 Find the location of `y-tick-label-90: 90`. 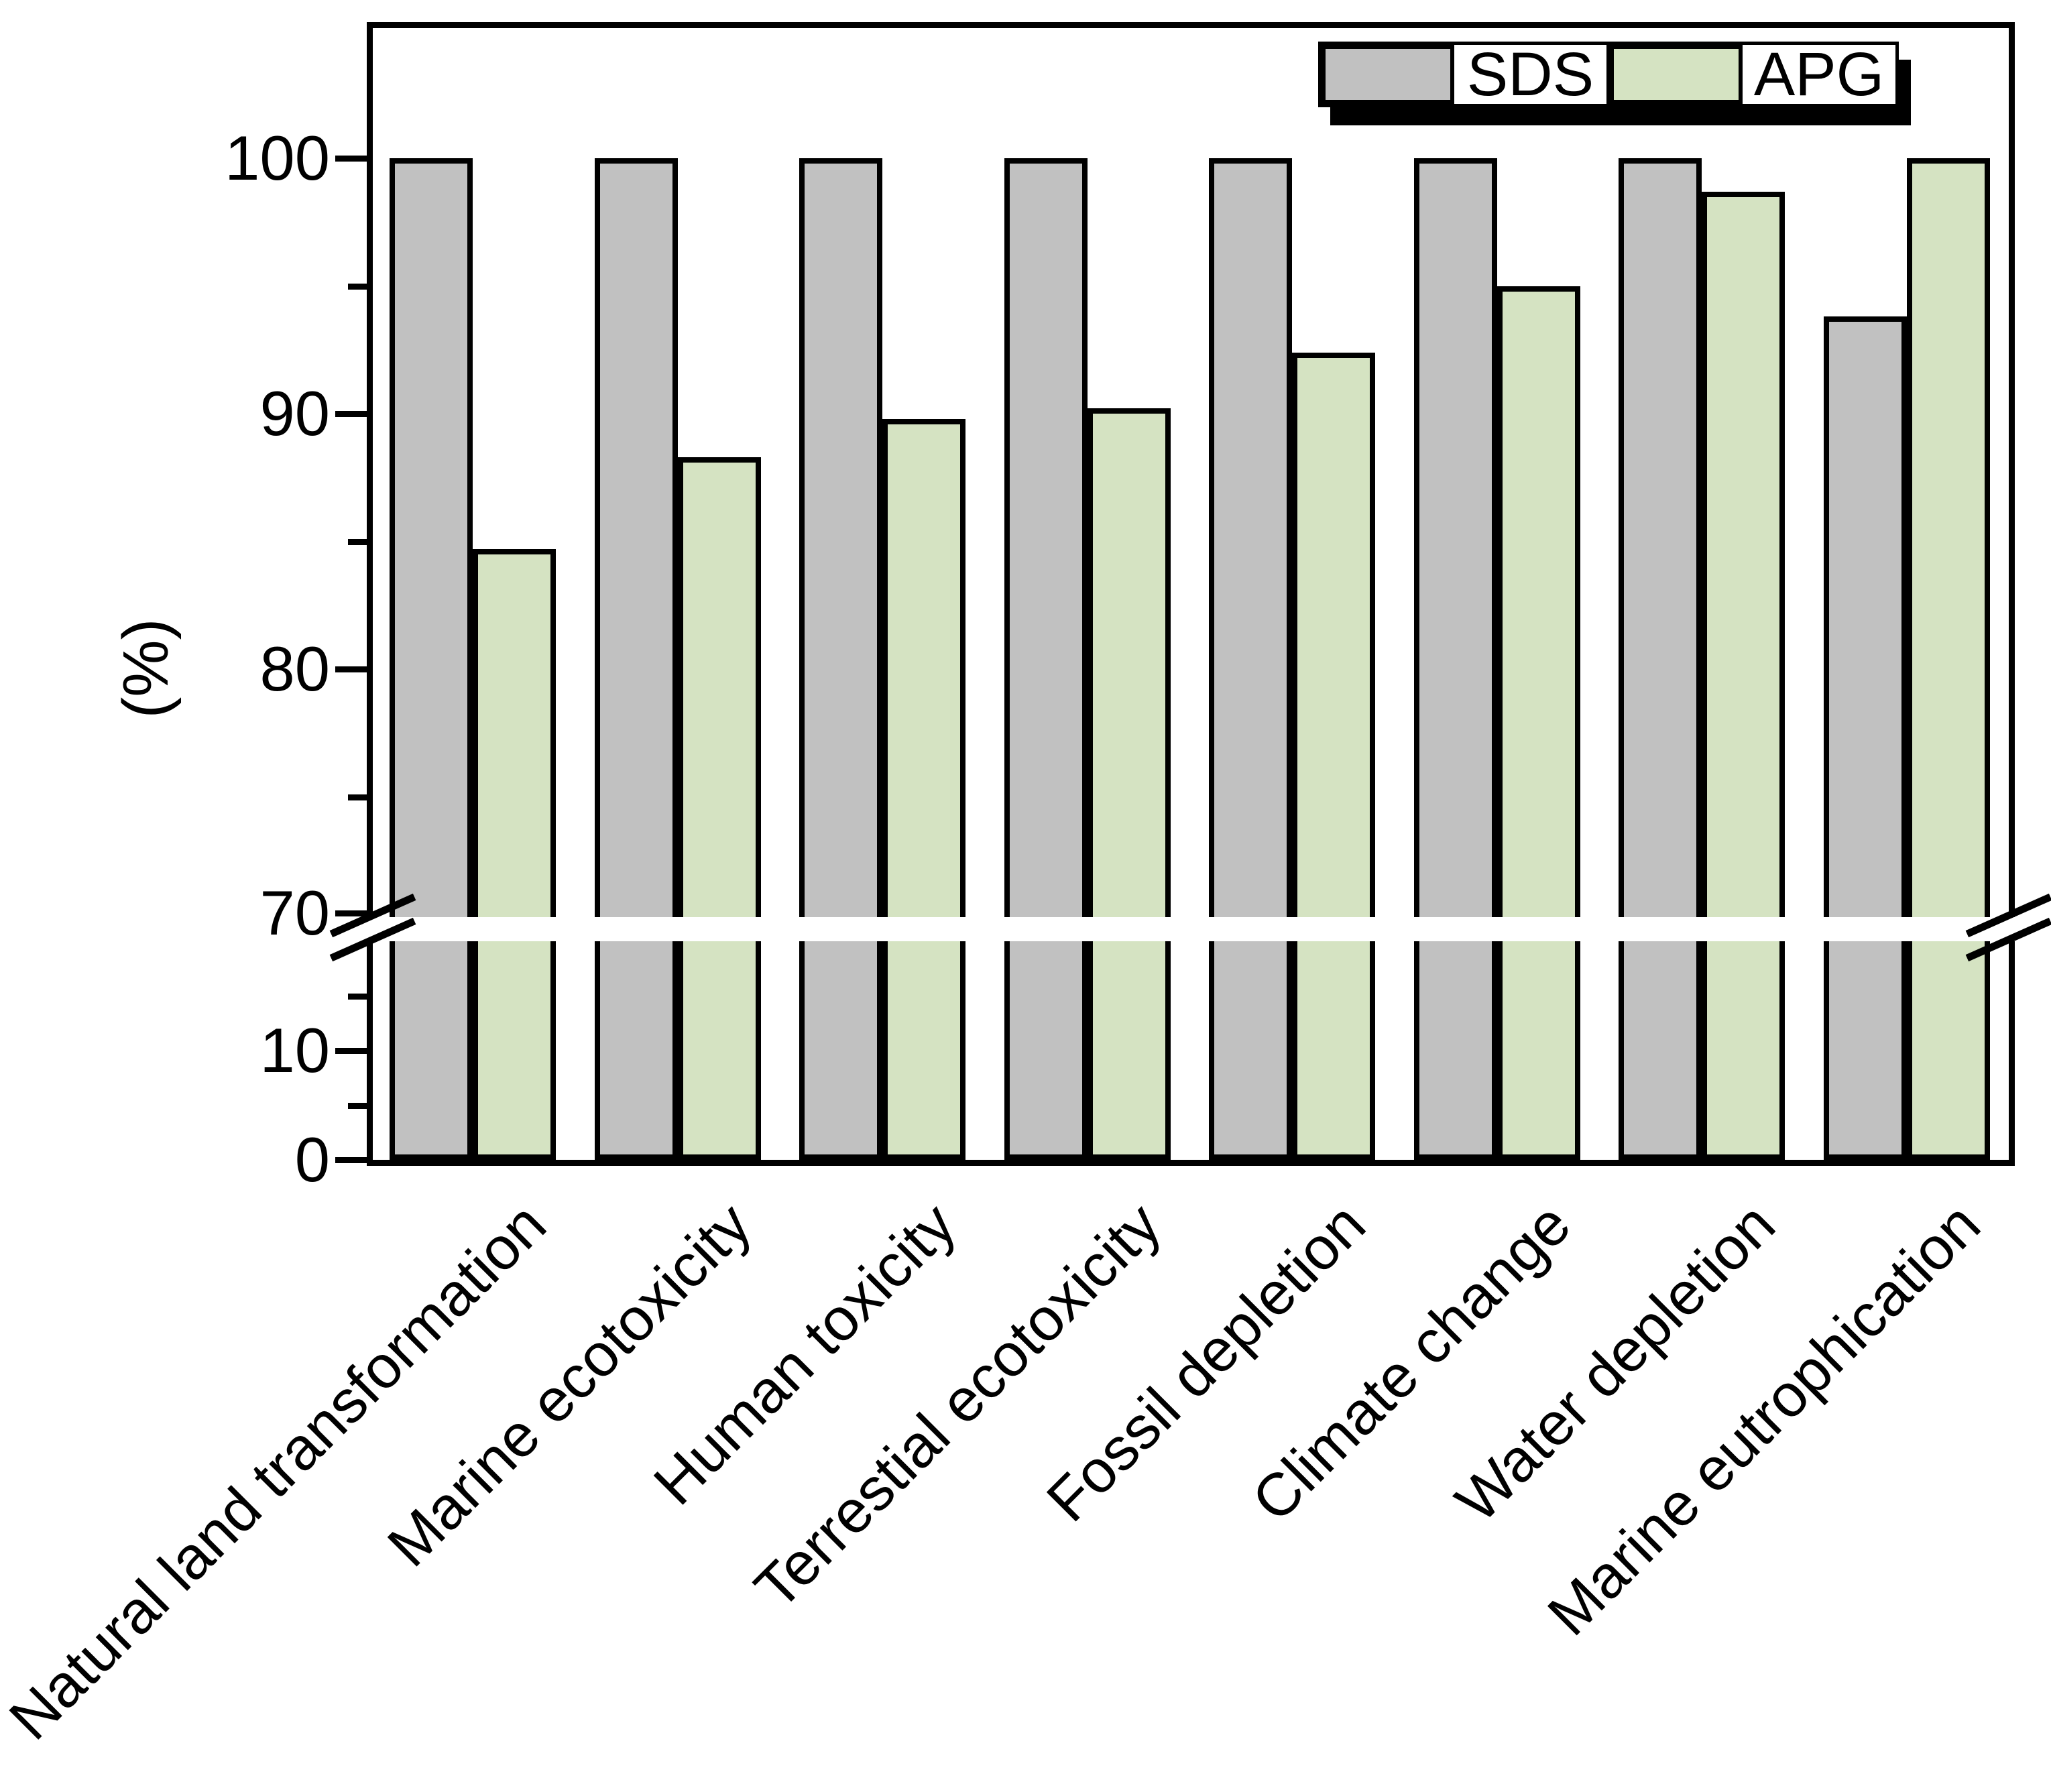

y-tick-label-90: 90 is located at coordinates (294, 413).